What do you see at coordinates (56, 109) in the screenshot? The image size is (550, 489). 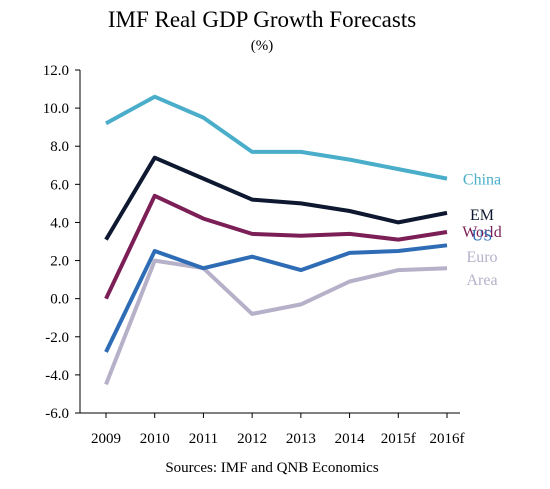 I see `y-tick-label: 10.0` at bounding box center [56, 109].